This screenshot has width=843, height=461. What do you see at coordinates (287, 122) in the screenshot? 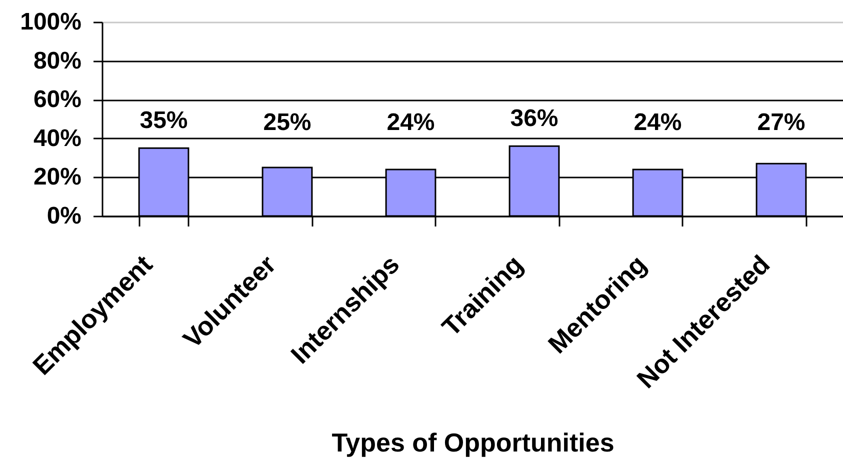
I see `data-label: 25%` at bounding box center [287, 122].